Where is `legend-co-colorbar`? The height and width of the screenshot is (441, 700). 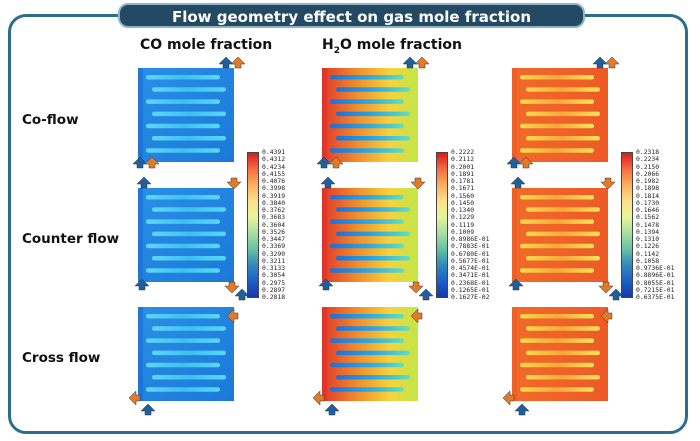
legend-co-colorbar is located at coordinates (253, 225).